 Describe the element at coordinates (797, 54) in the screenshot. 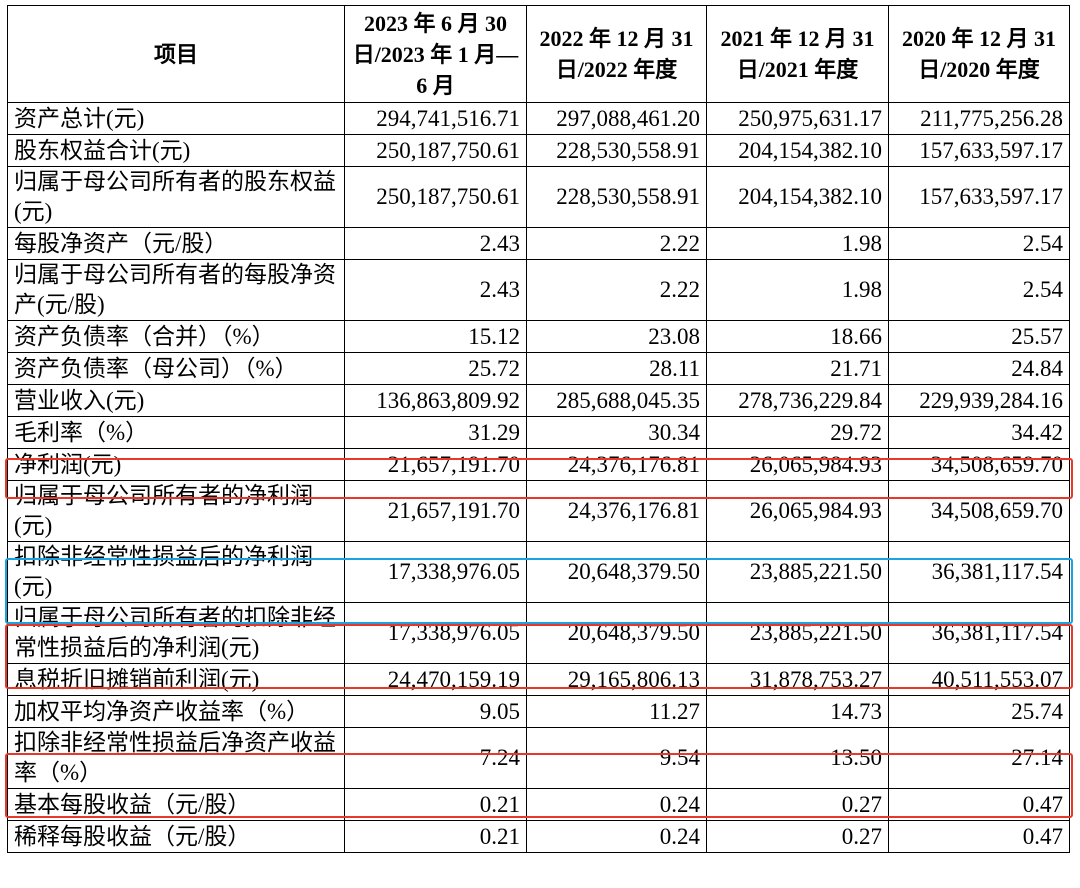

I see `header-cell: 2021 年 12 月 31 日/2021 年度` at that location.